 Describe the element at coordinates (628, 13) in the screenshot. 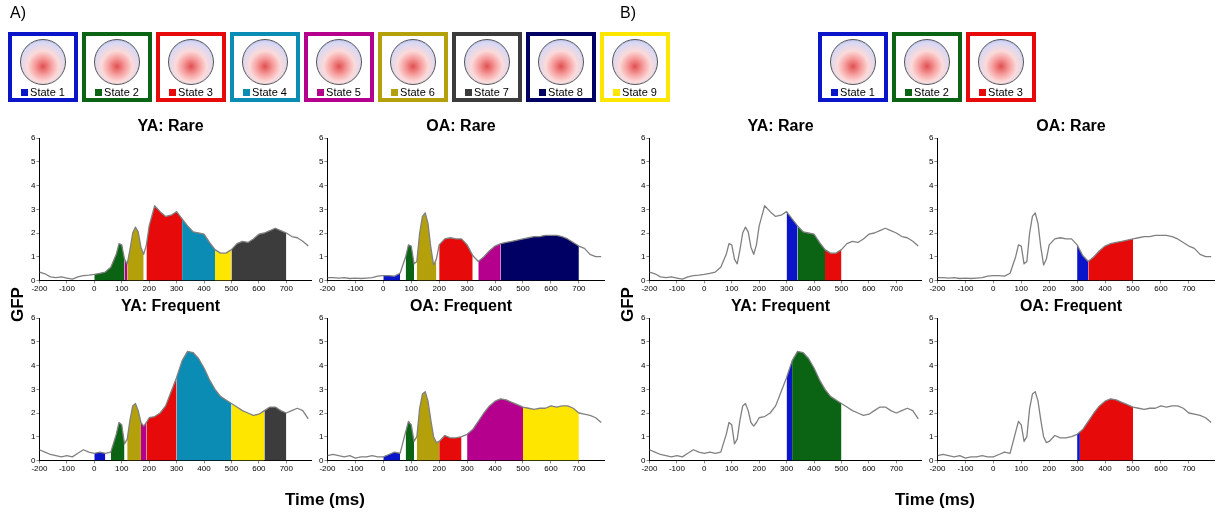

I see `text: B)` at that location.